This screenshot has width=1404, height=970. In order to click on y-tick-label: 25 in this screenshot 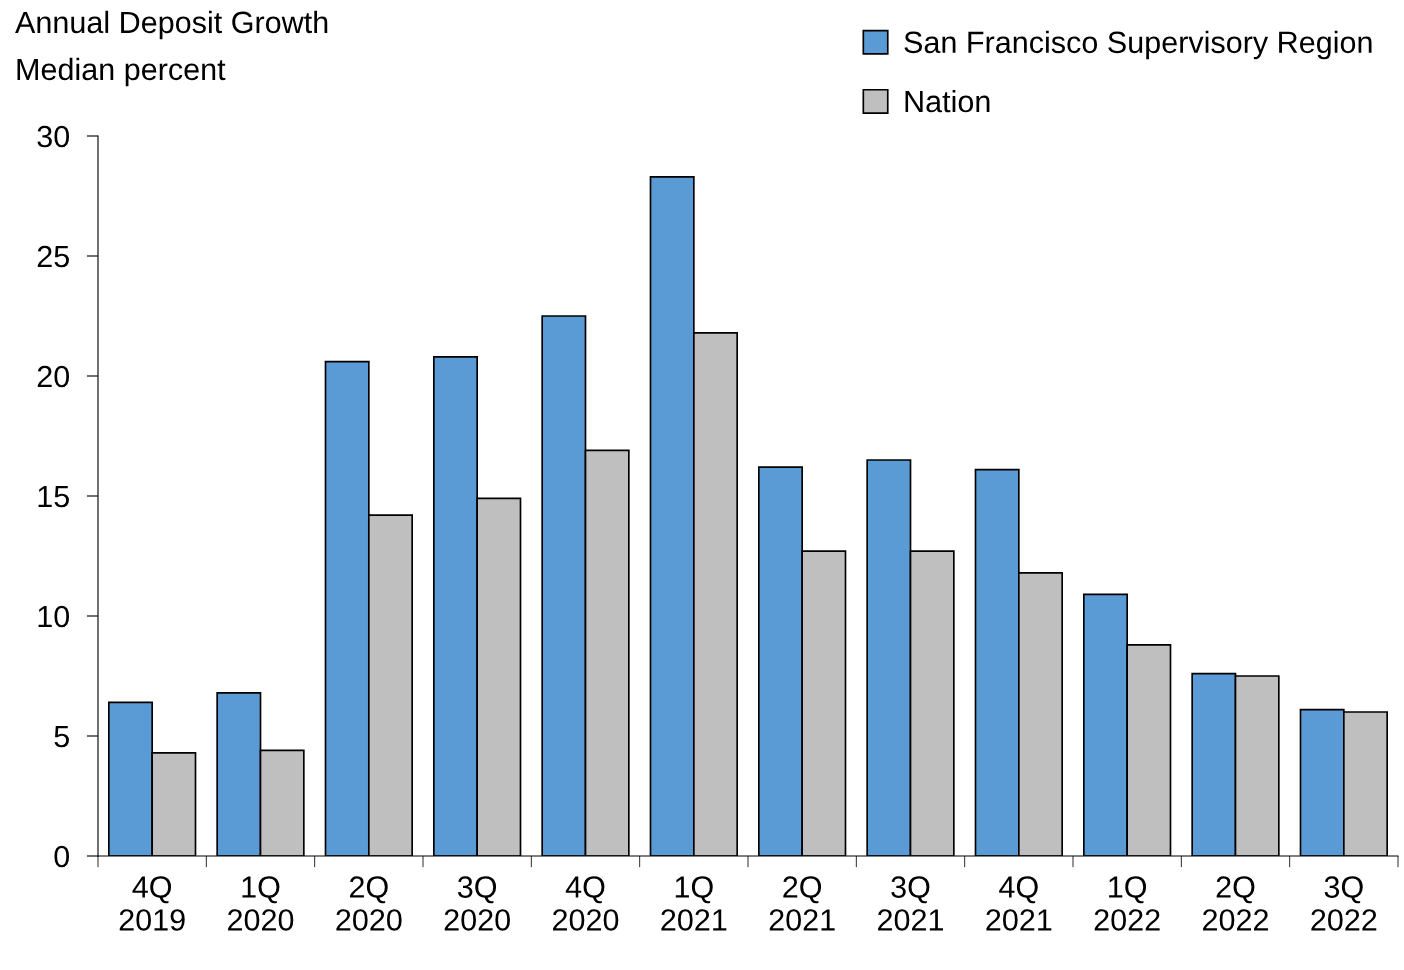, I will do `click(53, 256)`.